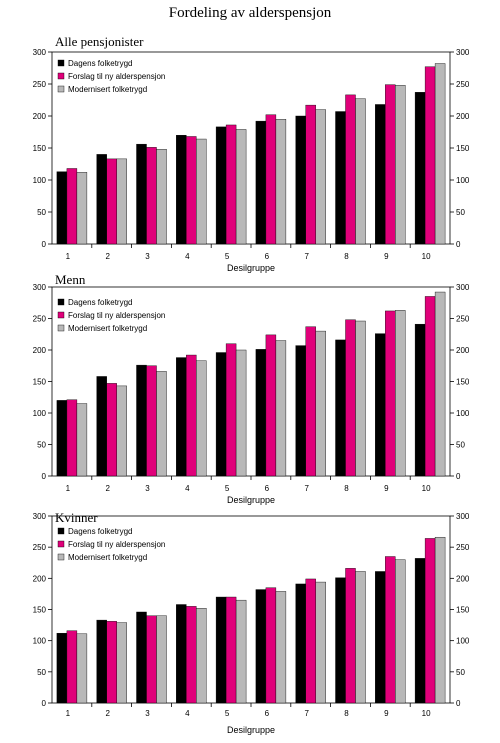 Image resolution: width=500 pixels, height=743 pixels. I want to click on panel-title: Alle pensjonister, so click(99, 41).